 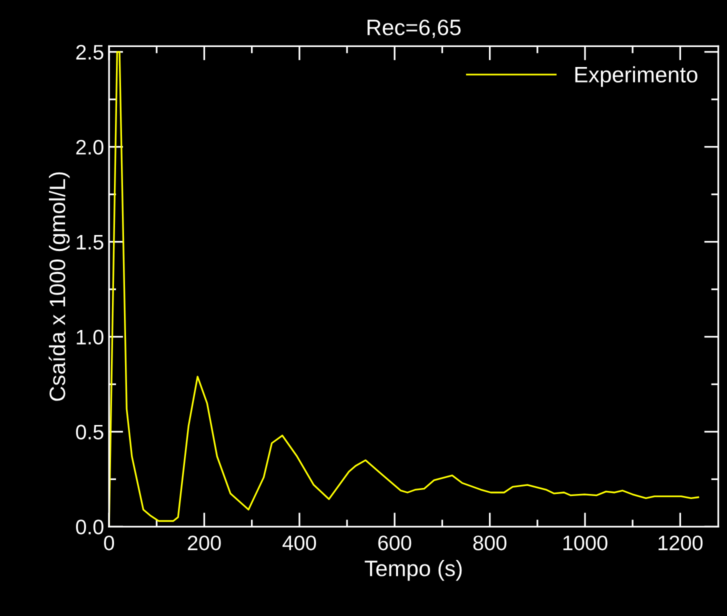 What do you see at coordinates (90, 147) in the screenshot?
I see `y-tick-label: 2.0` at bounding box center [90, 147].